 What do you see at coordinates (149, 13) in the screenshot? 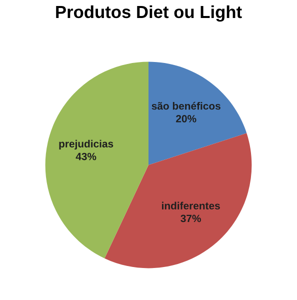
I see `chart-title: Produtos Diet ou Light` at bounding box center [149, 13].